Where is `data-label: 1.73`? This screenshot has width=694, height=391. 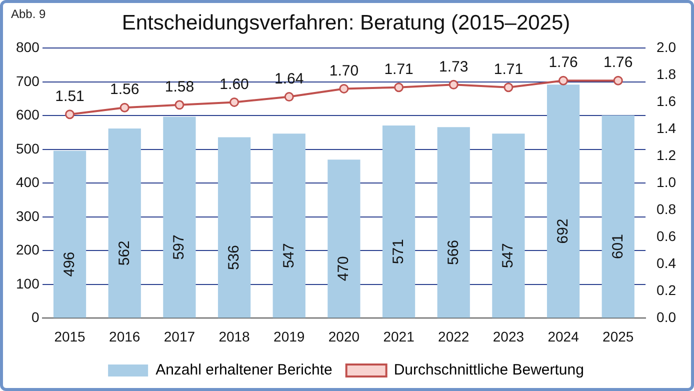
data-label: 1.73 is located at coordinates (453, 67).